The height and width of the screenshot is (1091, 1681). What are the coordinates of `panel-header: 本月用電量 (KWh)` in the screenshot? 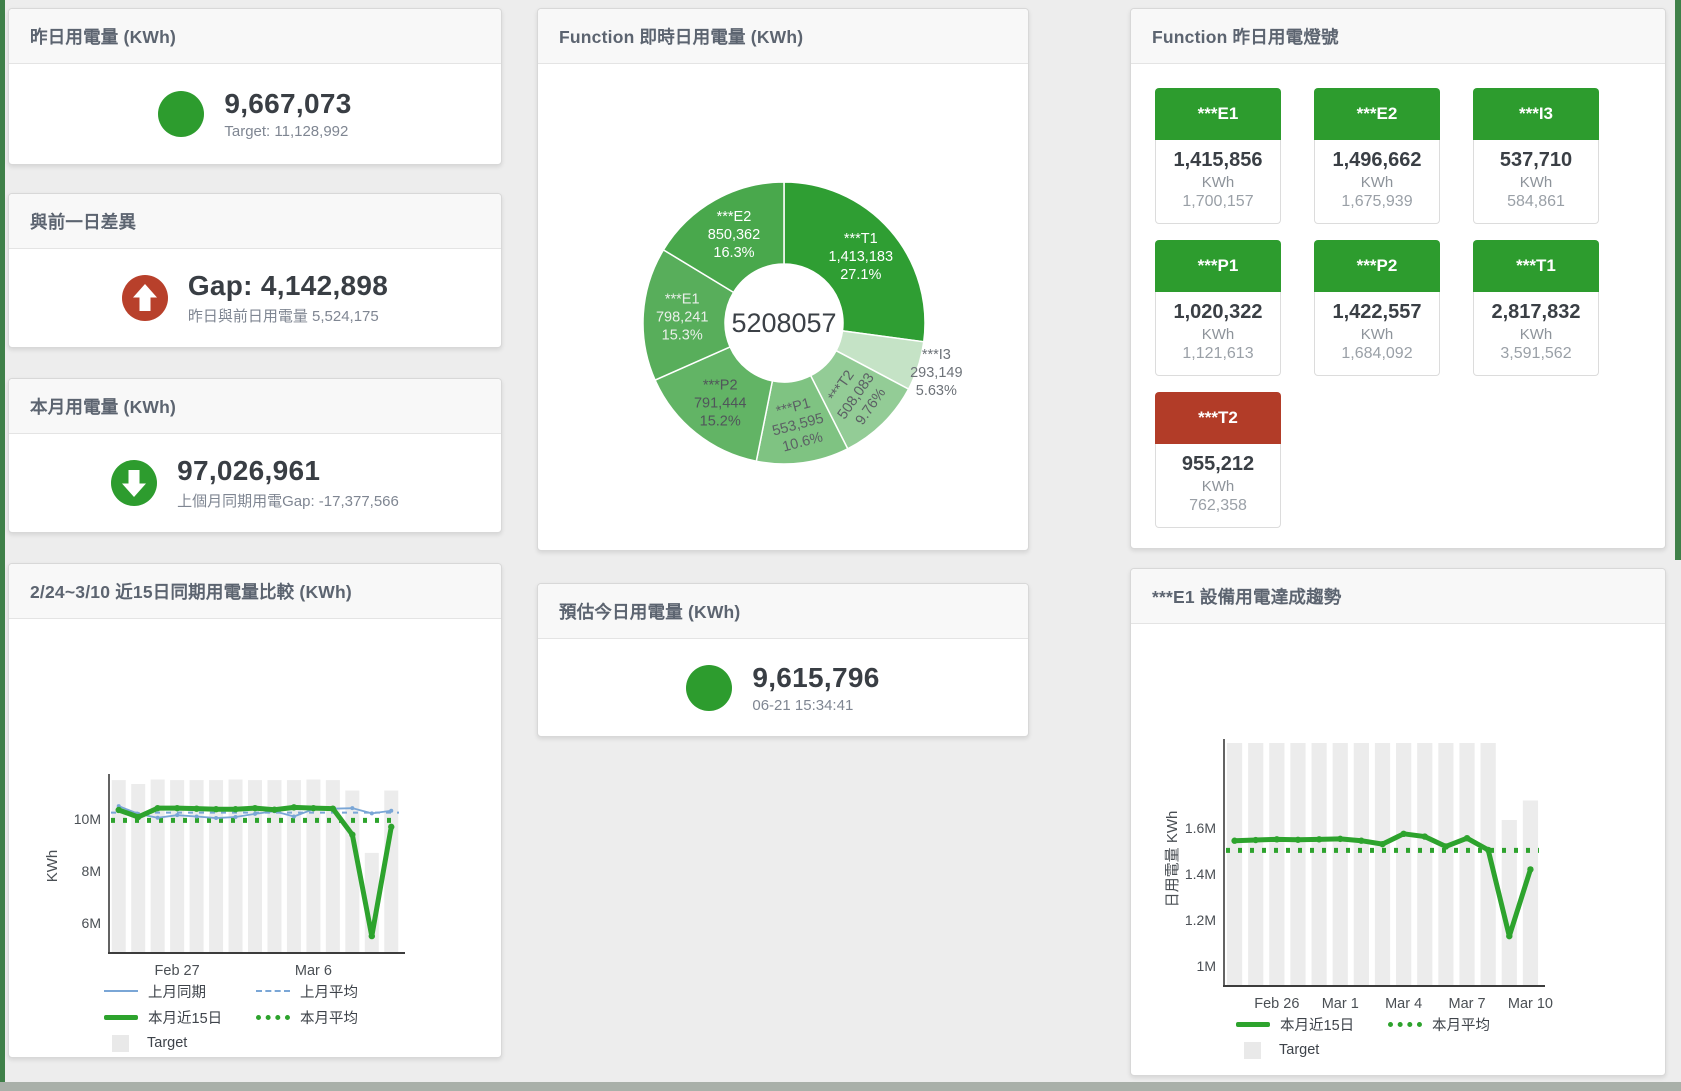 It's located at (255, 406).